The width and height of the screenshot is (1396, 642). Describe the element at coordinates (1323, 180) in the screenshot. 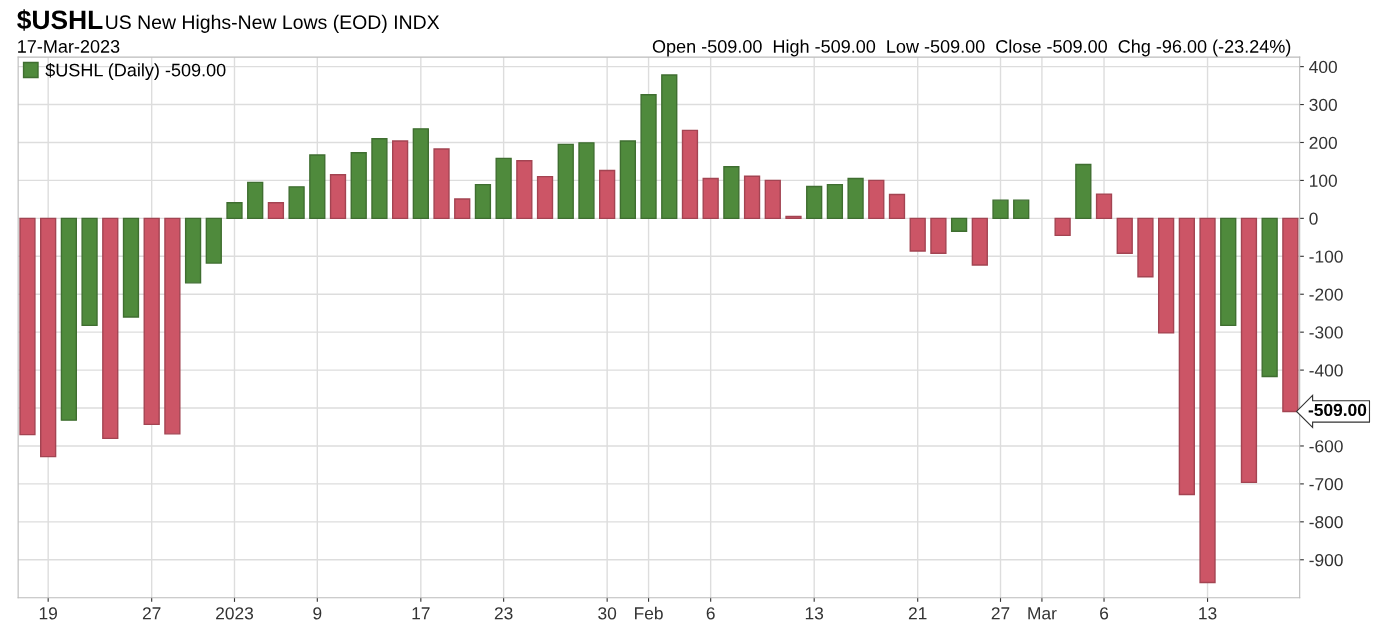

I see `y-tick-label: 100` at that location.